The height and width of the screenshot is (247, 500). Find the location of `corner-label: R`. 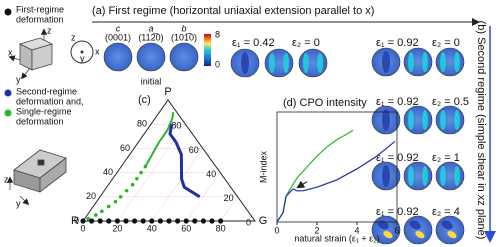

corner-label: R is located at coordinates (75, 221).